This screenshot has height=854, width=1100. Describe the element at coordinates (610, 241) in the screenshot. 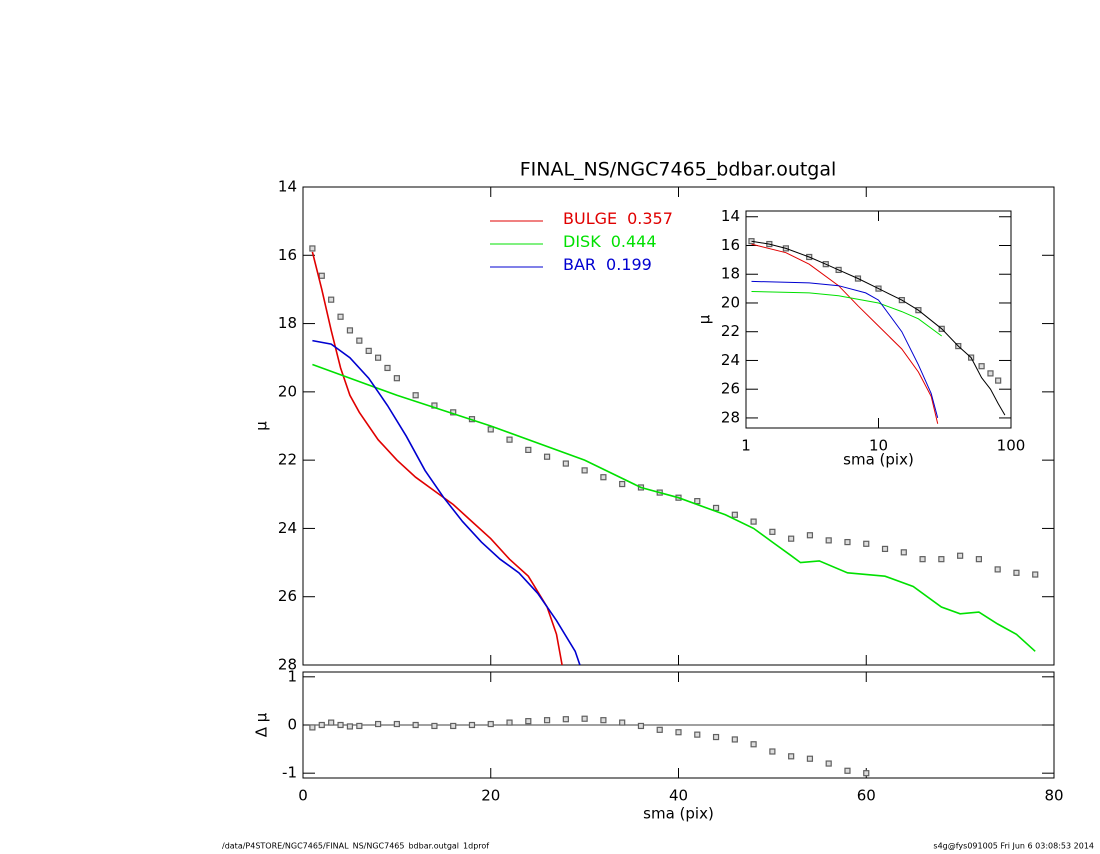

I see `legend-label: DISK 0.444` at that location.